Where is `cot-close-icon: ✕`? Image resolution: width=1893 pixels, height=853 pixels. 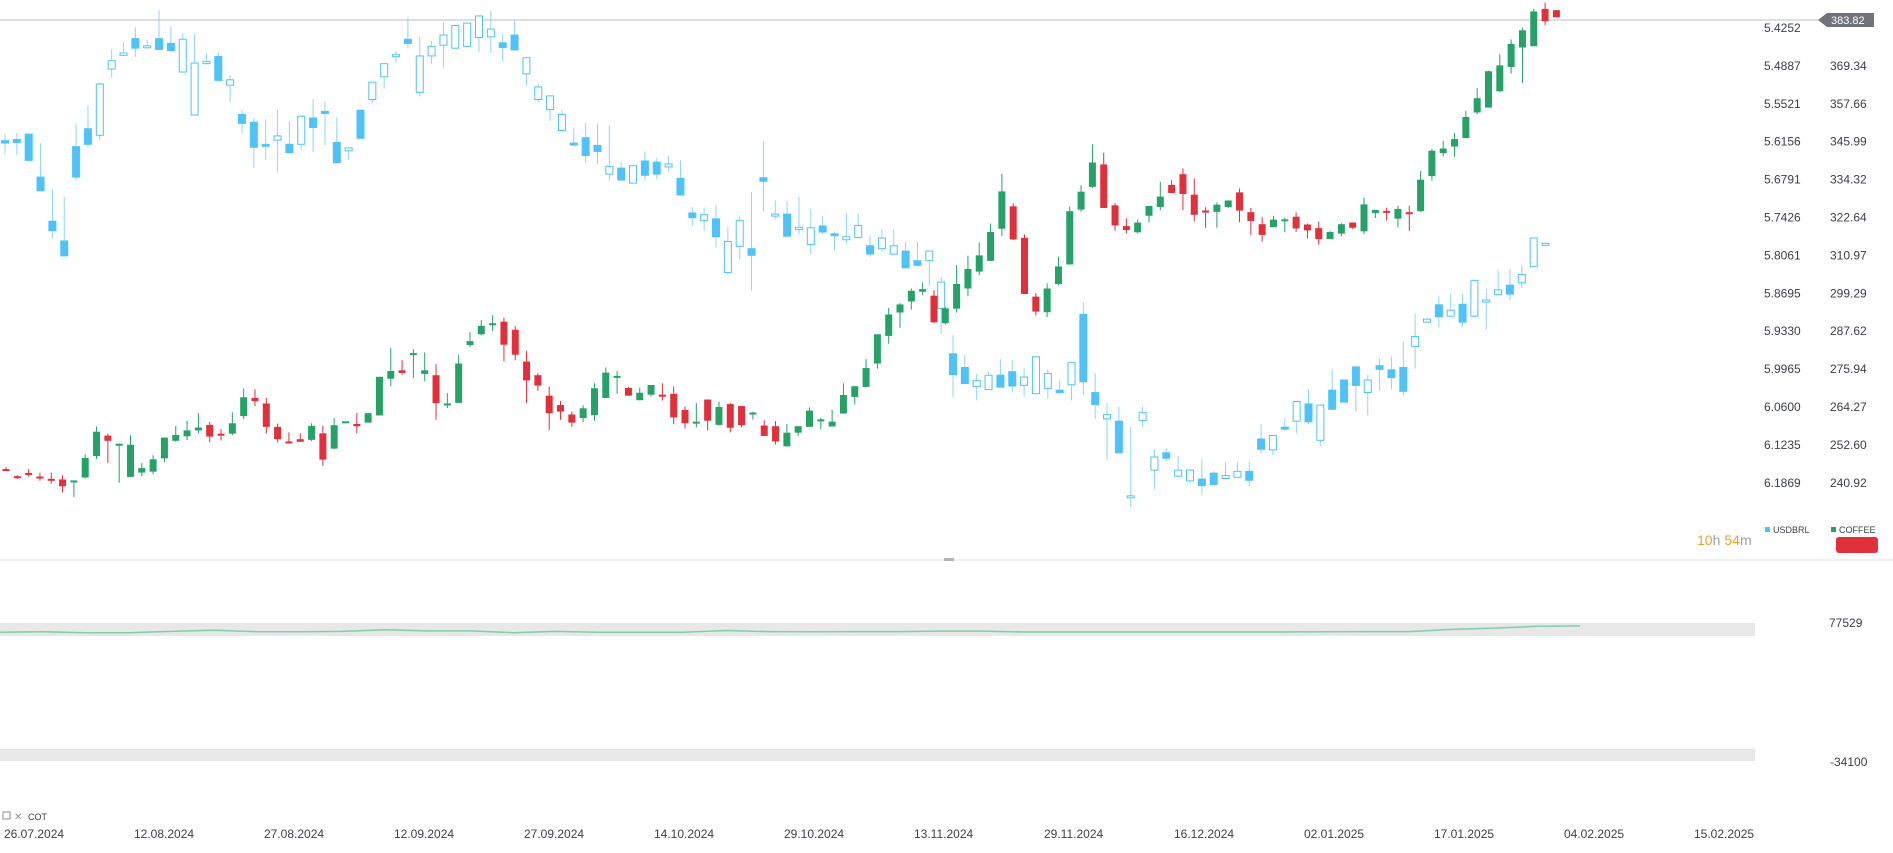
cot-close-icon: ✕ is located at coordinates (18, 817).